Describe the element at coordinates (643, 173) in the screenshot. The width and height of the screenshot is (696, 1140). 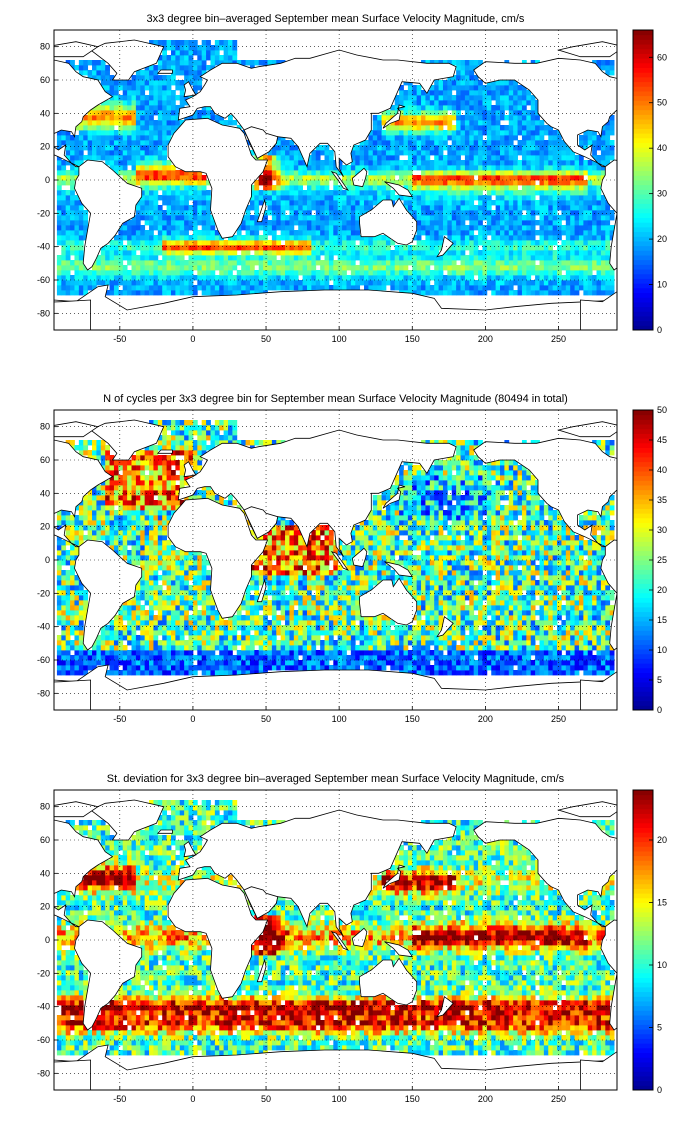
I see `colorbar-step` at that location.